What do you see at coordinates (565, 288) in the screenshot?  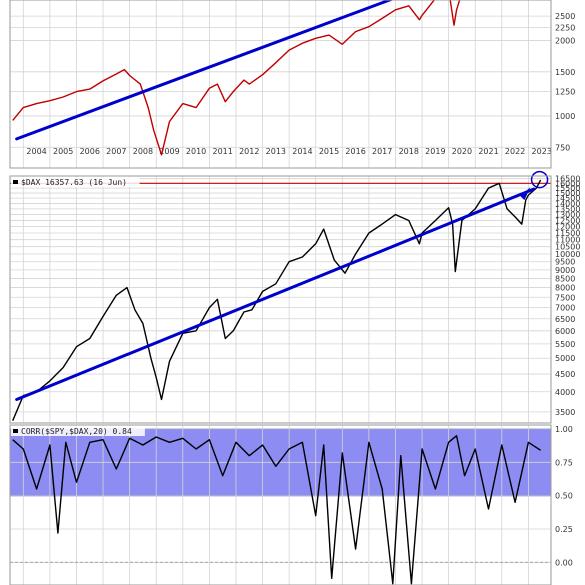 I see `y-tick-label: 8000` at bounding box center [565, 288].